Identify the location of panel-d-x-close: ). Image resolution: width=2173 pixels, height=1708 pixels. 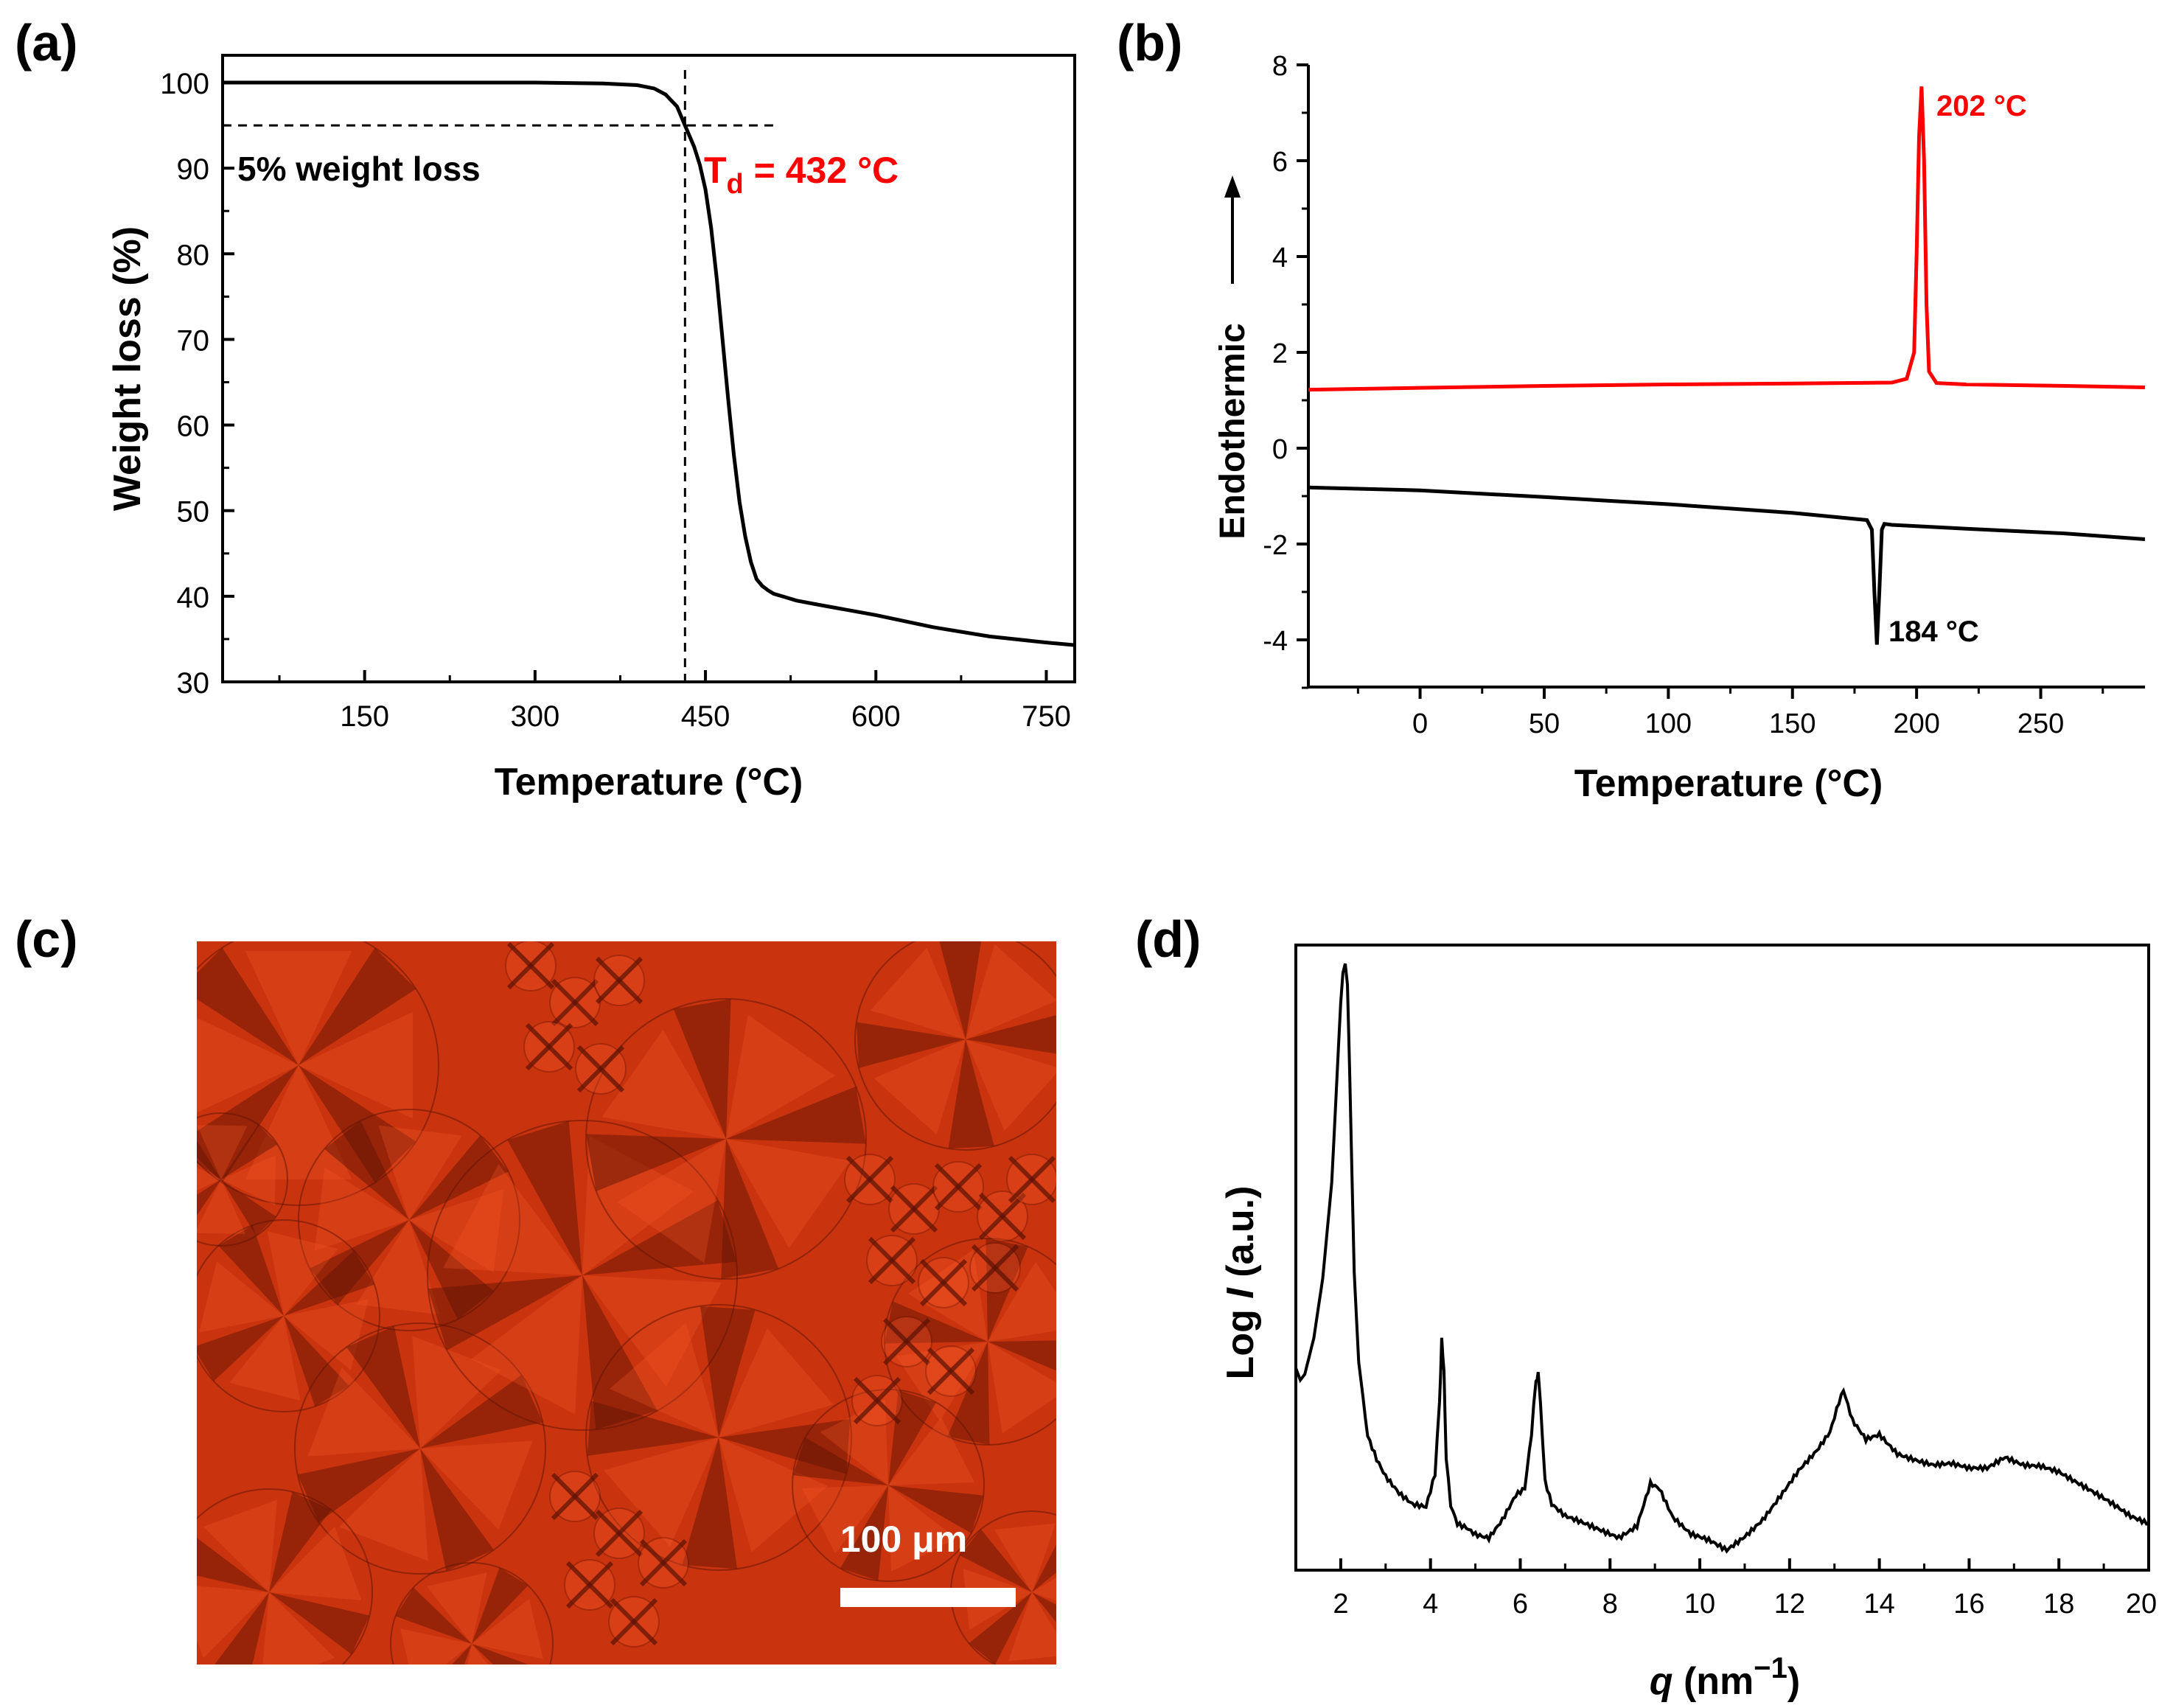
(1793, 1681).